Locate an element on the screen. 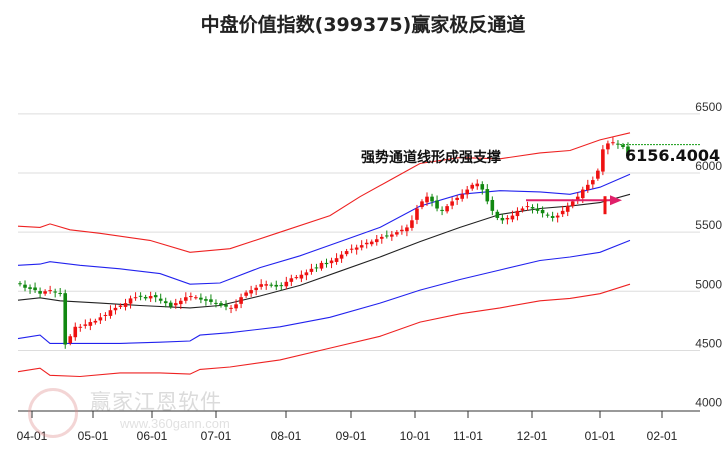  y-tick-label: 4500 is located at coordinates (708, 343).